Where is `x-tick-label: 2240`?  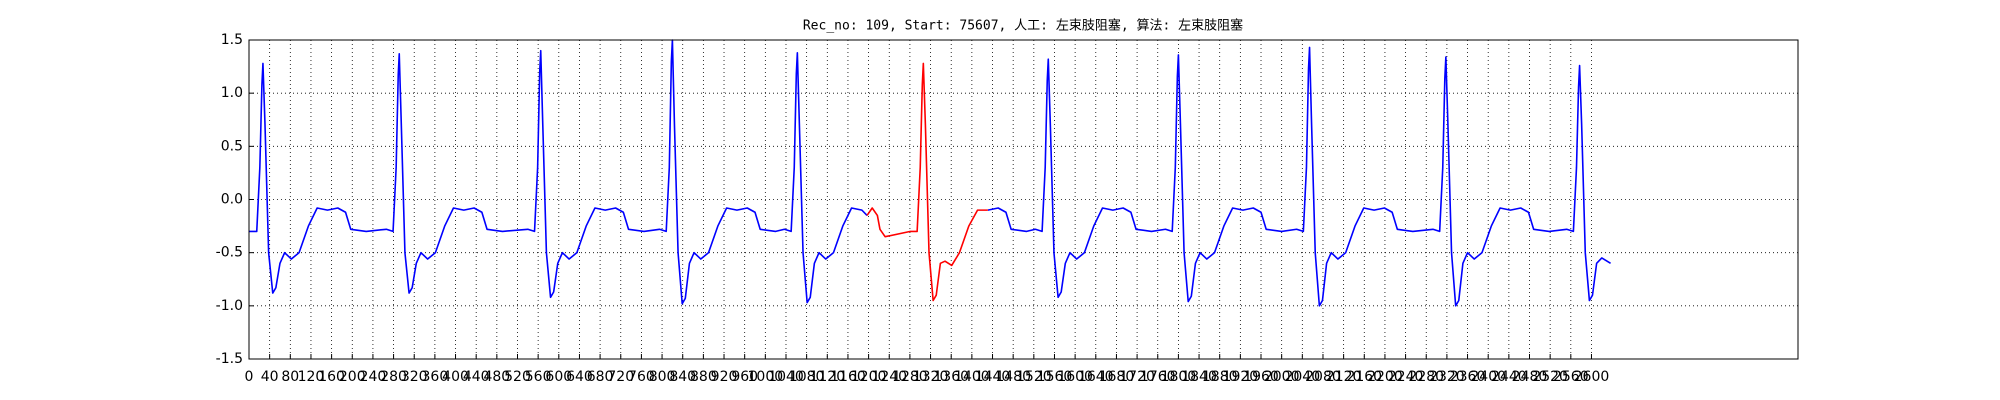
x-tick-label: 2240 is located at coordinates (1406, 377).